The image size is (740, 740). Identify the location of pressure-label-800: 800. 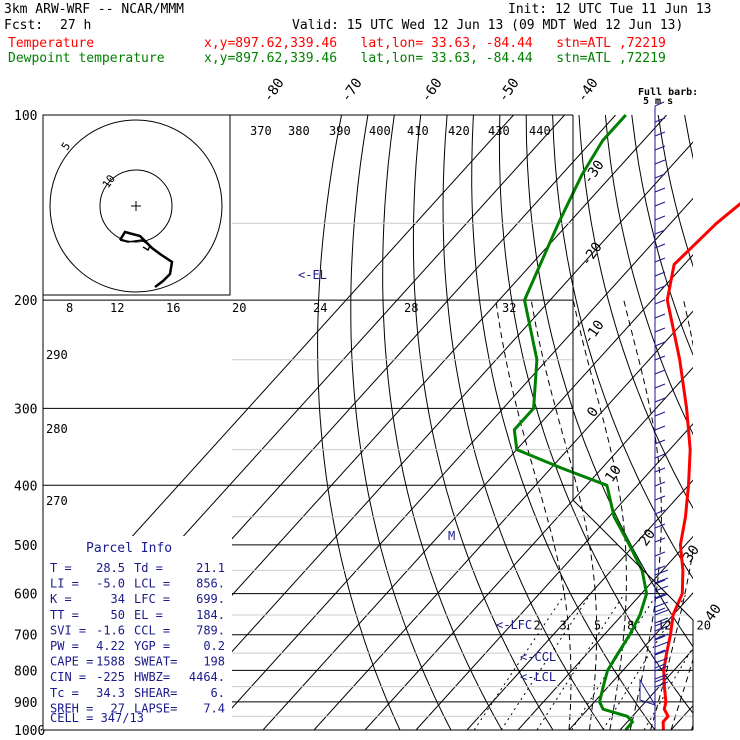
(25, 671).